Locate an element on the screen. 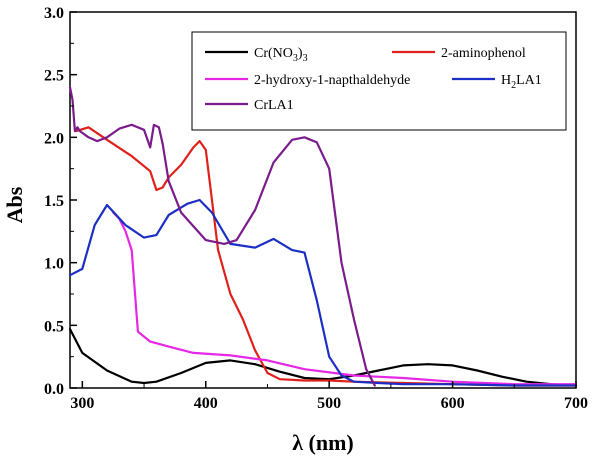 The height and width of the screenshot is (460, 596). y-tick-label-6: 3.0 is located at coordinates (54, 13).